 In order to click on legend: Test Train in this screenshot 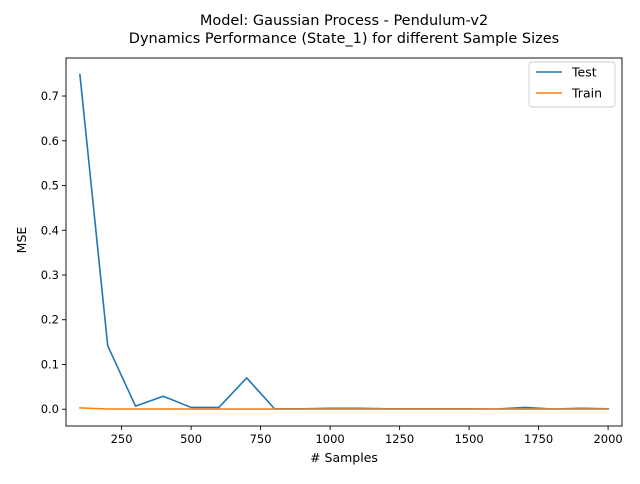, I will do `click(572, 84)`.